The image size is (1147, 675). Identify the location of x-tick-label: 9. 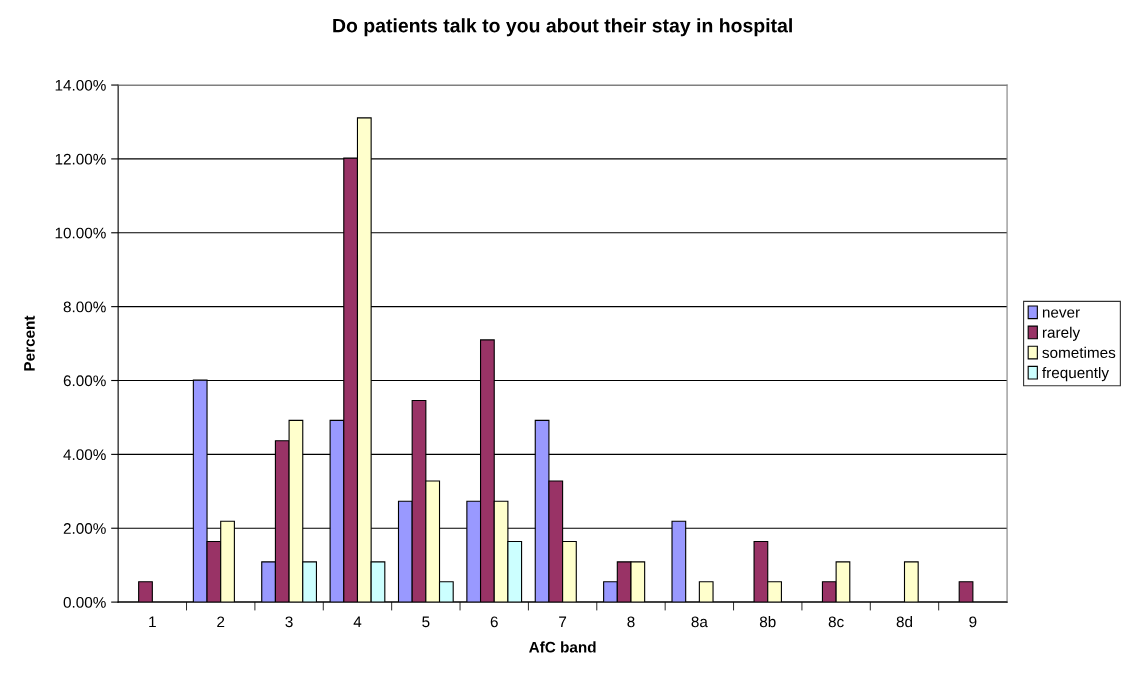
(973, 622).